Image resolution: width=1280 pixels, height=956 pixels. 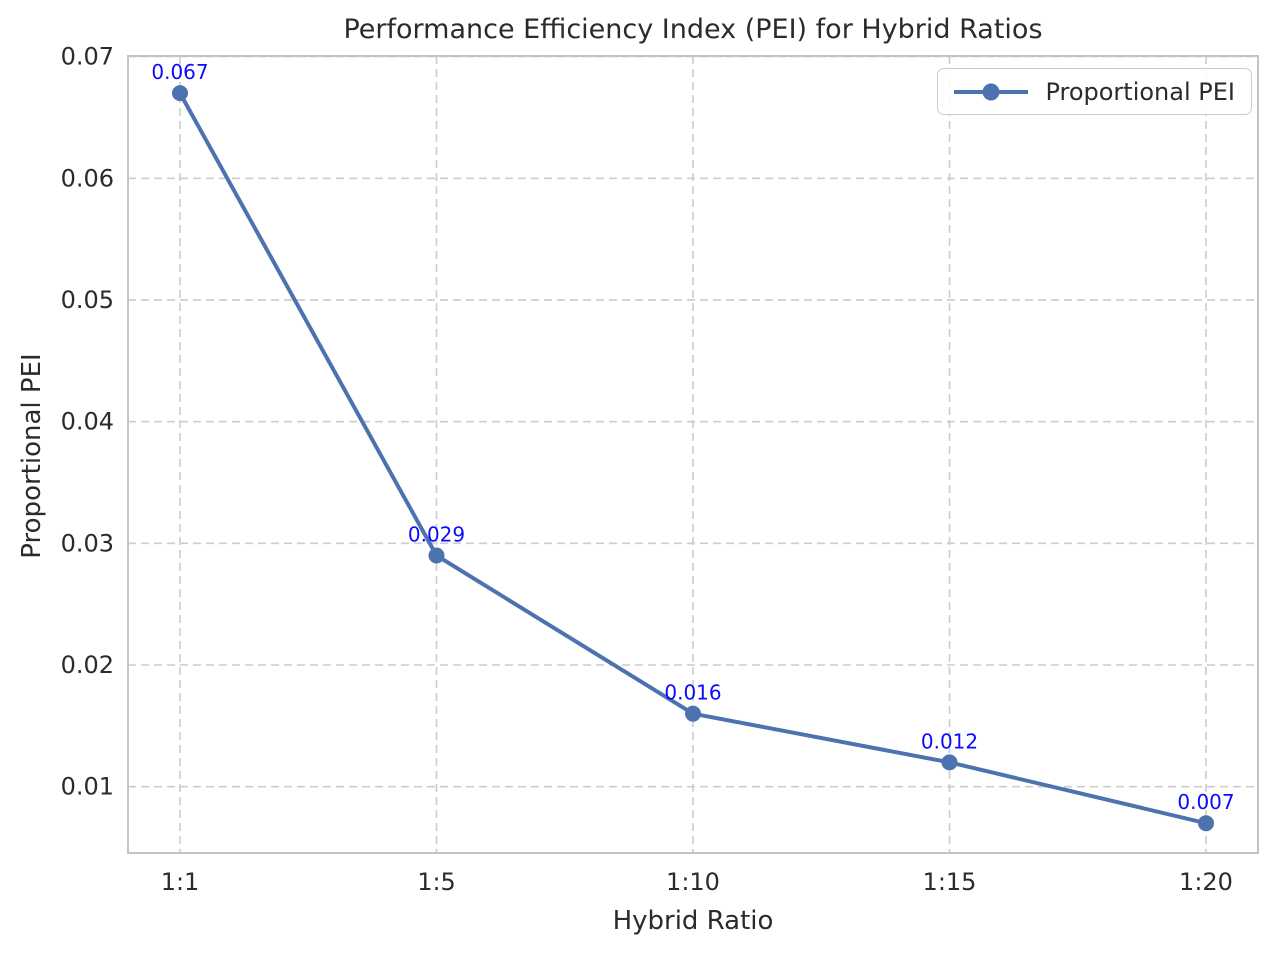 I want to click on point-value-label: 0.067, so click(x=179, y=72).